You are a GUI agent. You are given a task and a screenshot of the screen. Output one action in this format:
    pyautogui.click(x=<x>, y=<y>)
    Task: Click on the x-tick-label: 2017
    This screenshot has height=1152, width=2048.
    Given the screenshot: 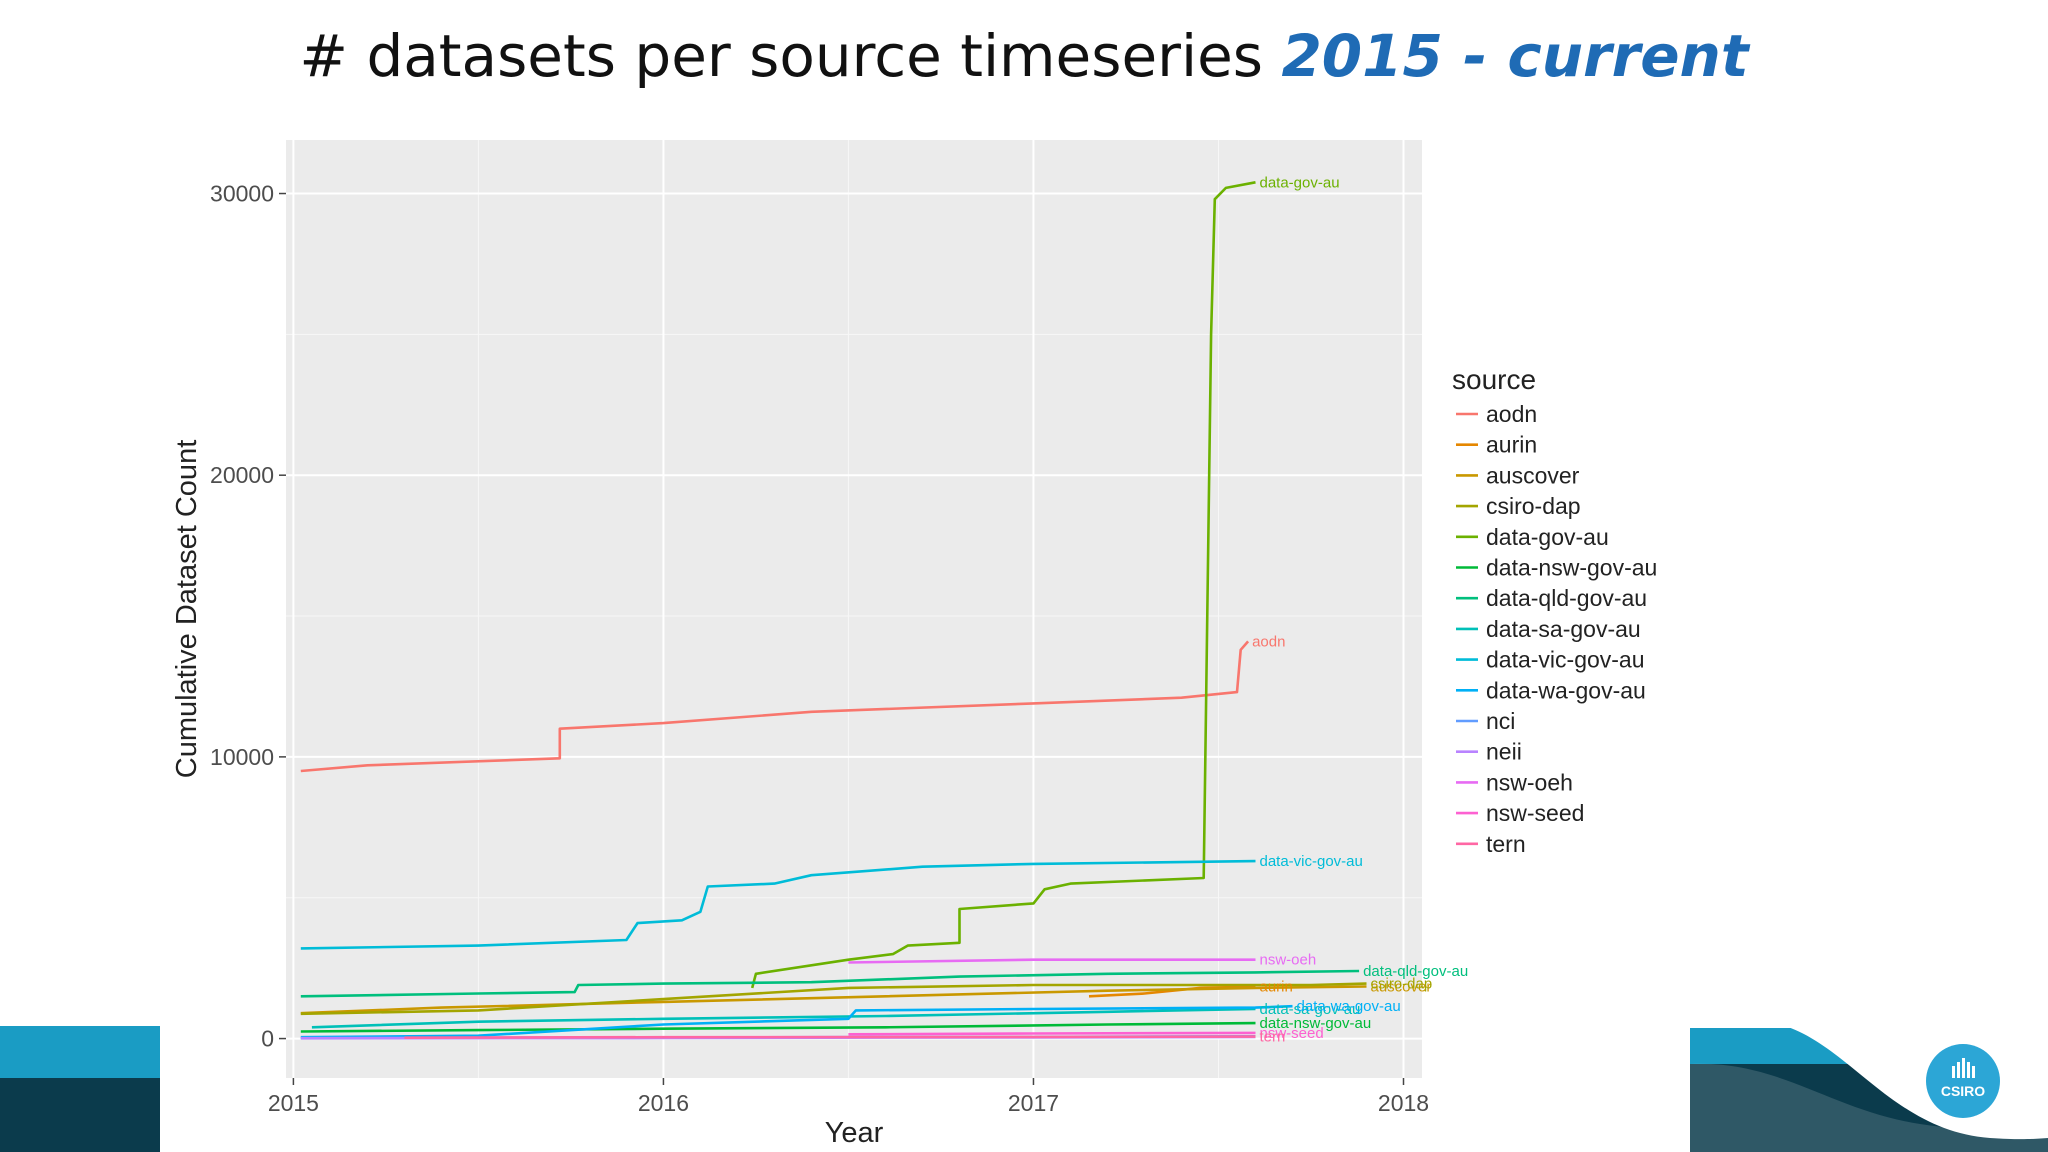 What is the action you would take?
    pyautogui.click(x=1033, y=1103)
    